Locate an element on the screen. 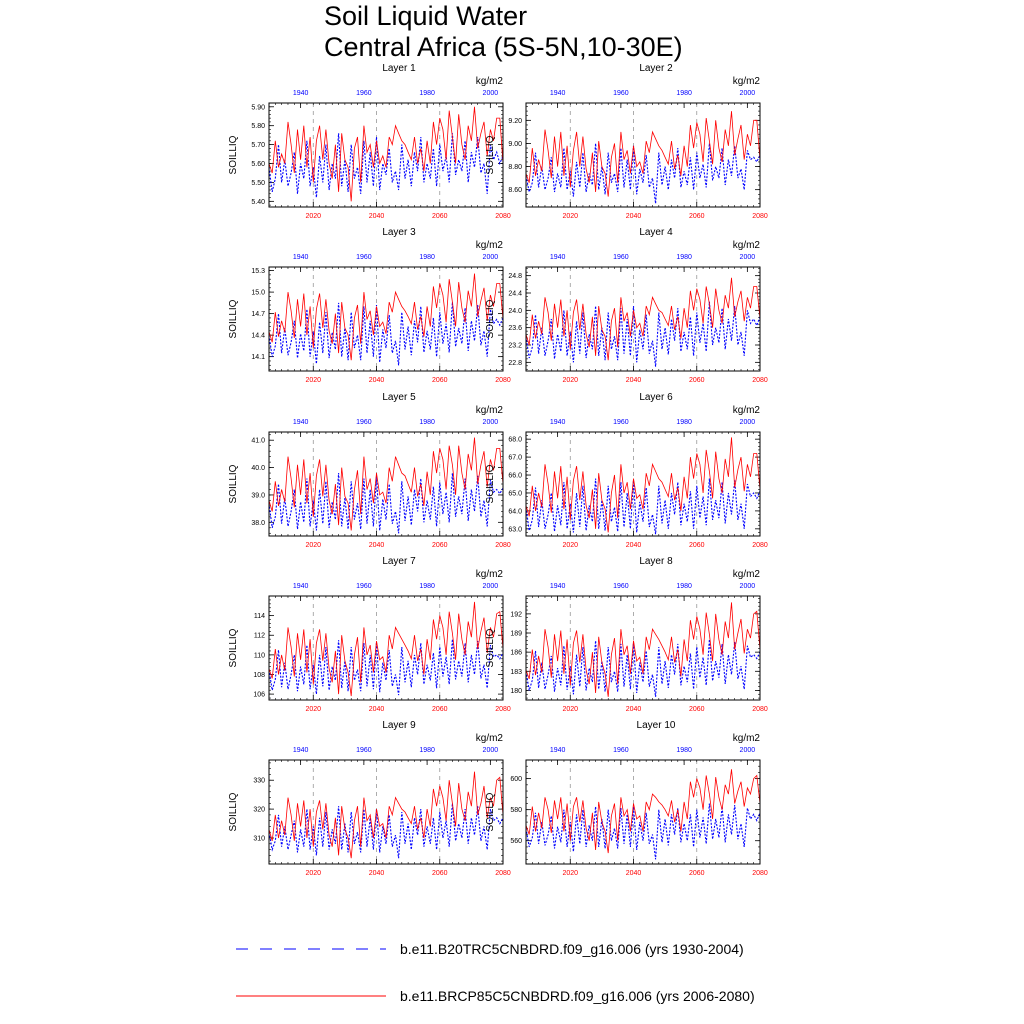 This screenshot has width=1024, height=1024. y-tick-label: 14.4 is located at coordinates (258, 336).